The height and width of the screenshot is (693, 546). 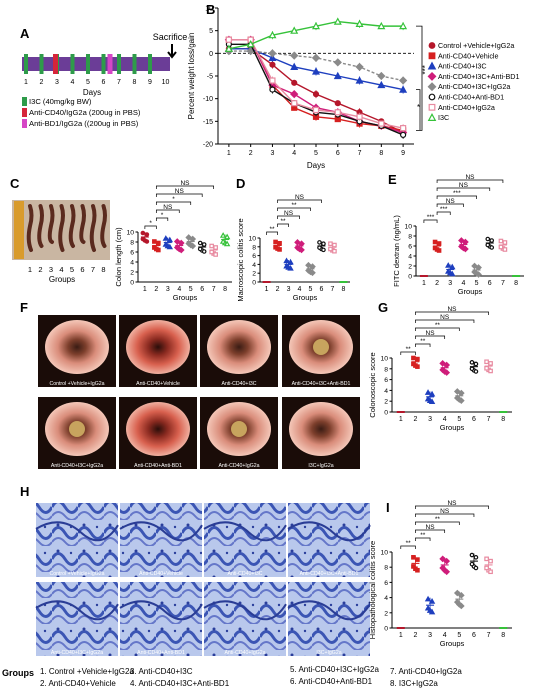 What do you see at coordinates (388, 507) in the screenshot?
I see `panel-i-letter: I` at bounding box center [388, 507].